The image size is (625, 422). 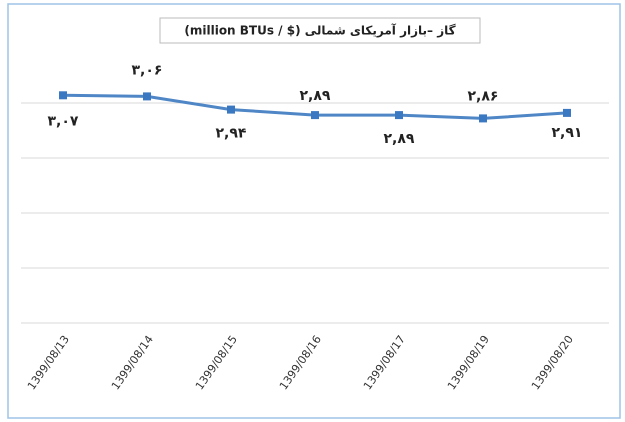 I want to click on data-label: ۲,۸۶, so click(x=483, y=96).